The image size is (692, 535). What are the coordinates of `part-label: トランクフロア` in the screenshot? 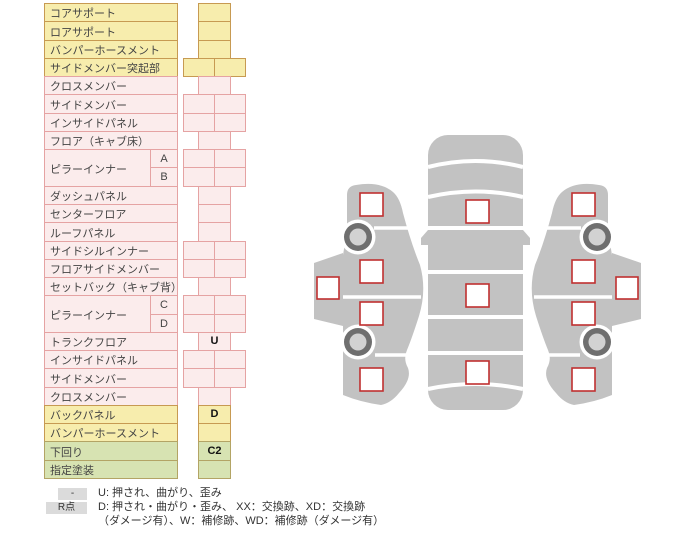 It's located at (111, 341).